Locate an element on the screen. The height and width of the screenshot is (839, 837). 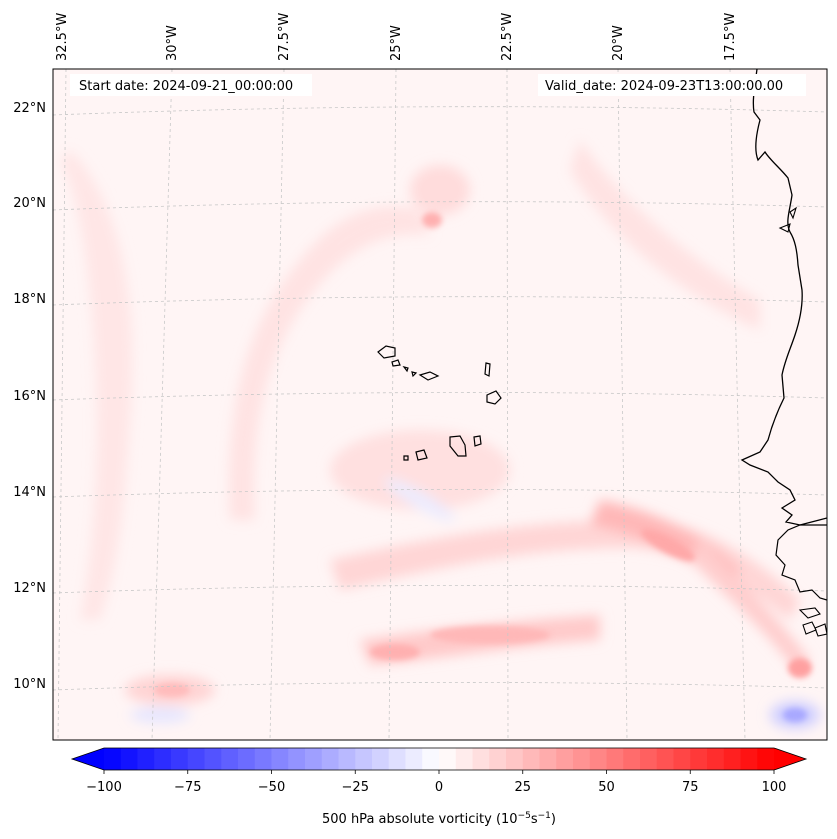
colorbar-cells is located at coordinates (439, 759).